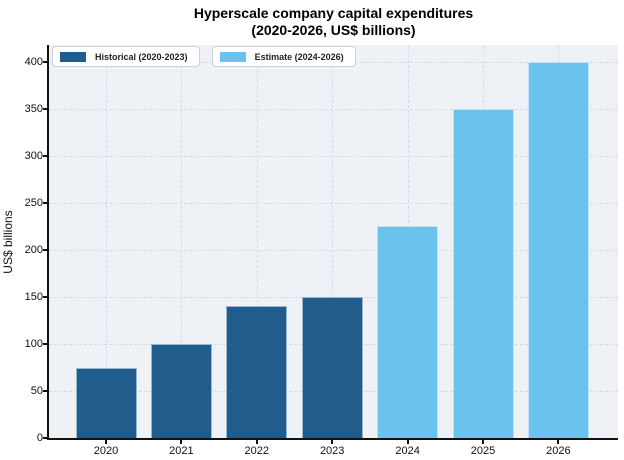 The height and width of the screenshot is (460, 624). I want to click on bar-2026, so click(558, 249).